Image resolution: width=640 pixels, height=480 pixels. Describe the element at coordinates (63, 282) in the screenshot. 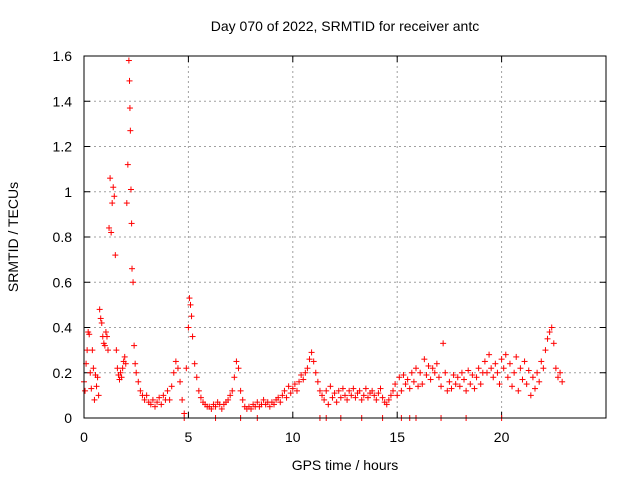

I see `y-tick-label: 0.6` at that location.